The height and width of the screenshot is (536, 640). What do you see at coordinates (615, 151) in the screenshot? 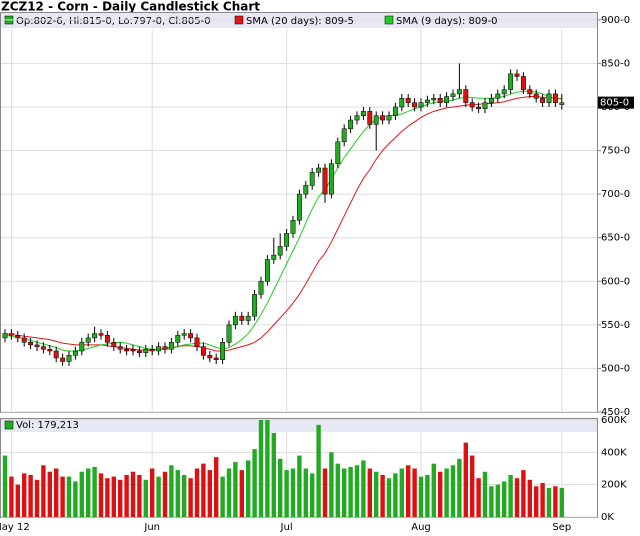
I see `y-tick-label: 750-0` at bounding box center [615, 151].